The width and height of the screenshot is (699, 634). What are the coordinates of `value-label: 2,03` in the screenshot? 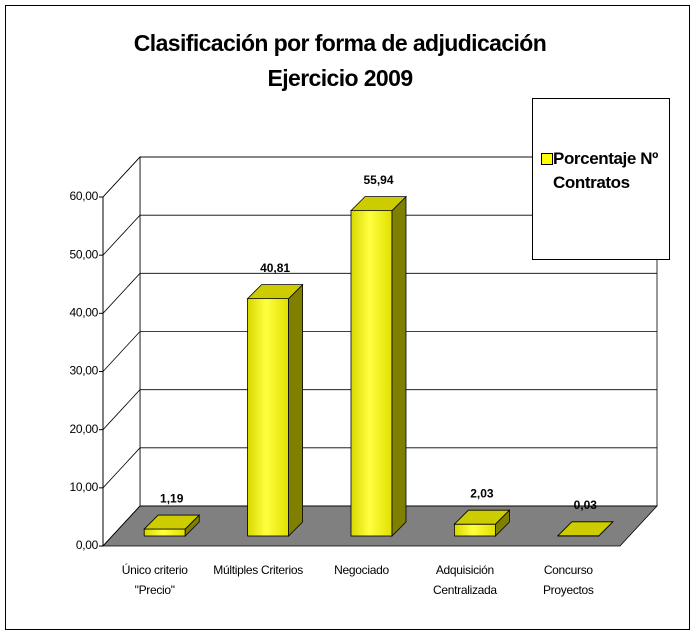 It's located at (482, 493).